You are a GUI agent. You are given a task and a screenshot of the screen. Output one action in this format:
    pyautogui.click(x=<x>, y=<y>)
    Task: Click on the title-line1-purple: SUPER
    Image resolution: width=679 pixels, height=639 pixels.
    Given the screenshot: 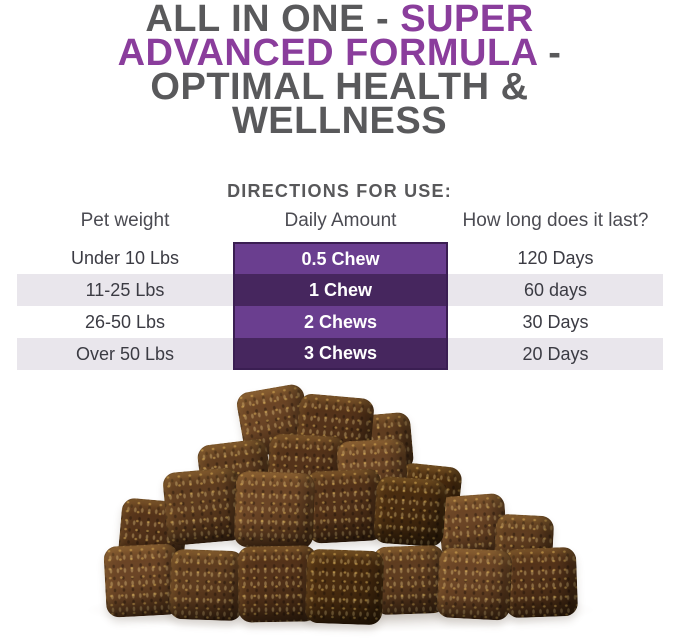 What is the action you would take?
    pyautogui.click(x=467, y=20)
    